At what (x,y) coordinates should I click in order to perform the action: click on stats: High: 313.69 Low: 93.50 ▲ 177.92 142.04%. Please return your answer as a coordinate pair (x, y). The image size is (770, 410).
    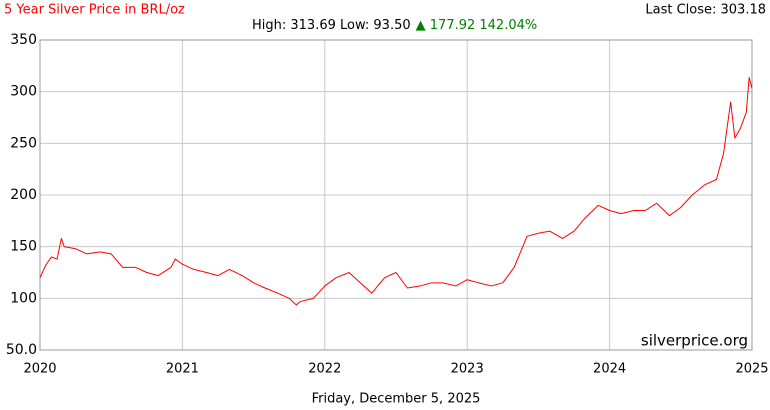
    Looking at the image, I should click on (394, 25).